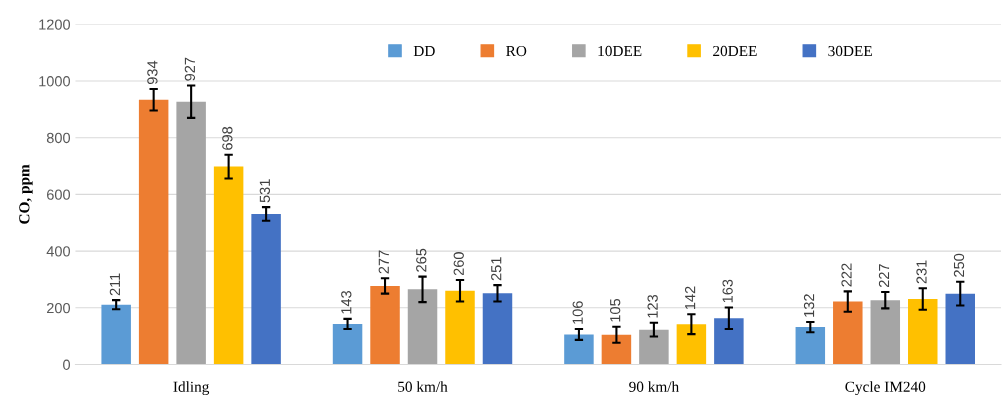  I want to click on legend-label: 30DEE, so click(850, 51).